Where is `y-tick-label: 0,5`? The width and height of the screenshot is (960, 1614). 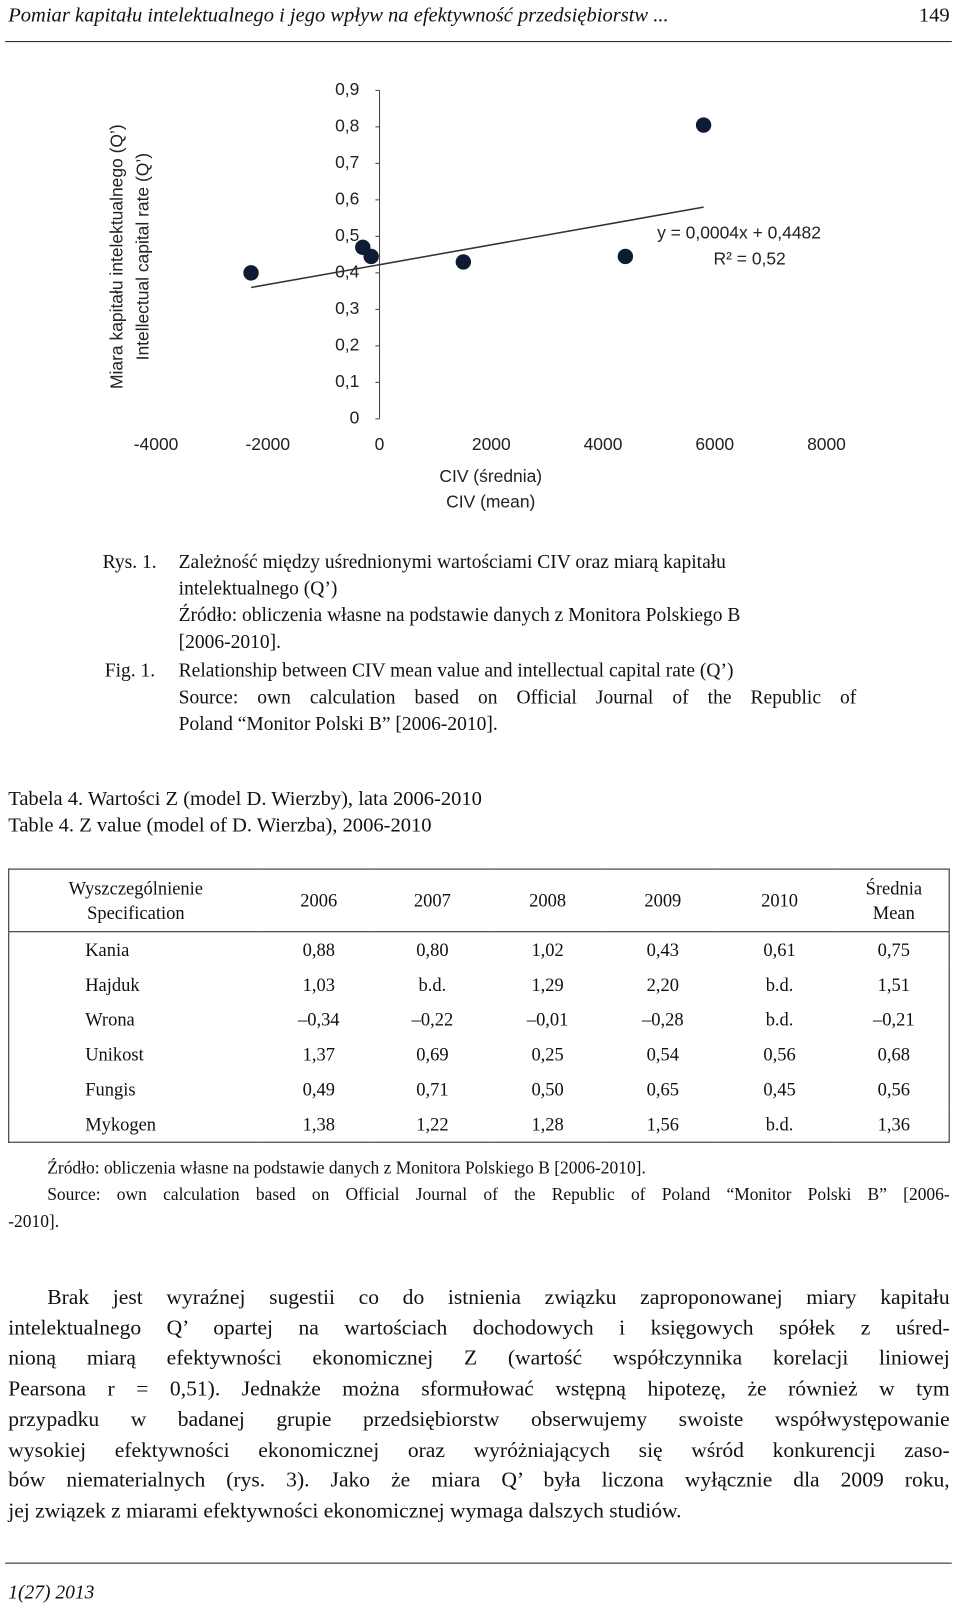
y-tick-label: 0,5 is located at coordinates (347, 235).